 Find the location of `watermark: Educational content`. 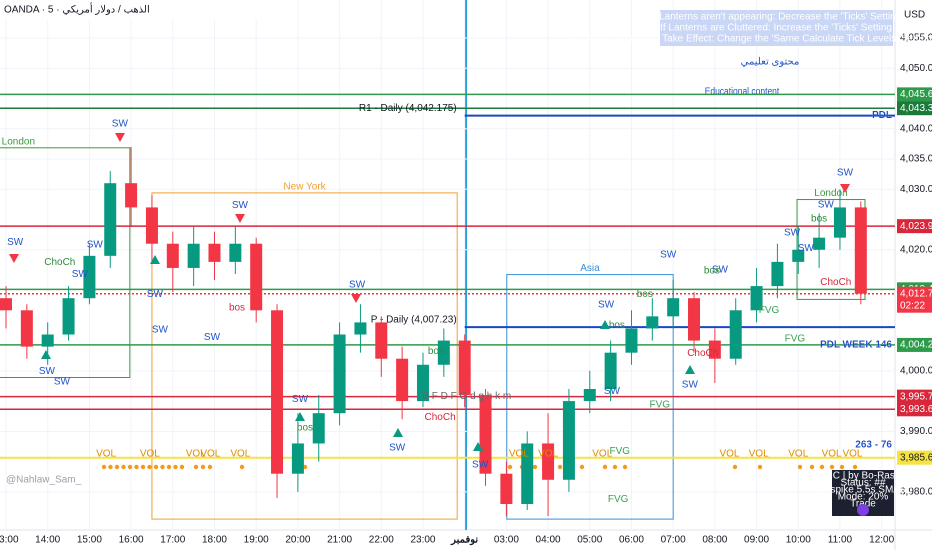

watermark: Educational content is located at coordinates (742, 91).